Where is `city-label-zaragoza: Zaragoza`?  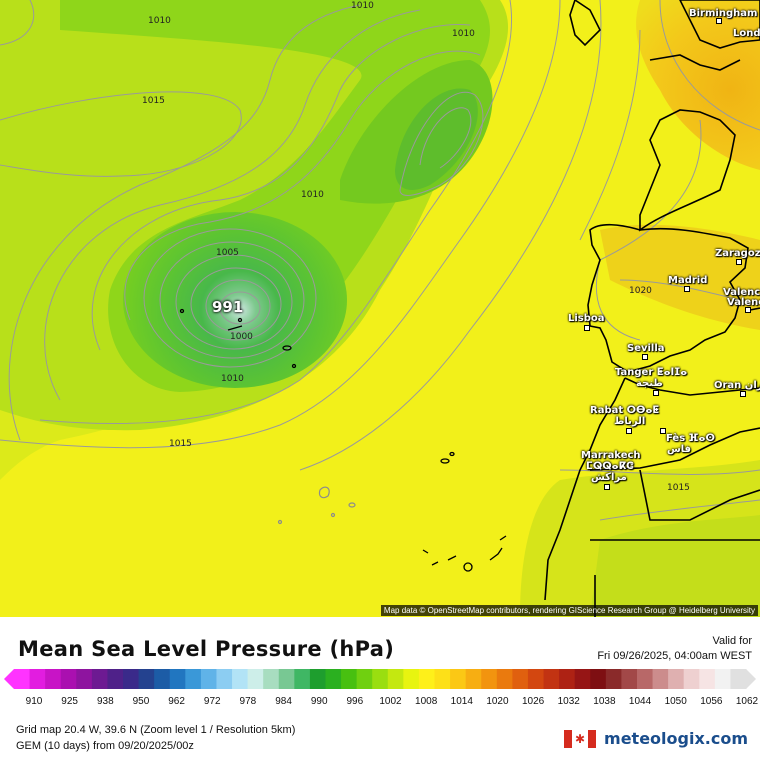 city-label-zaragoza: Zaragoza is located at coordinates (737, 253).